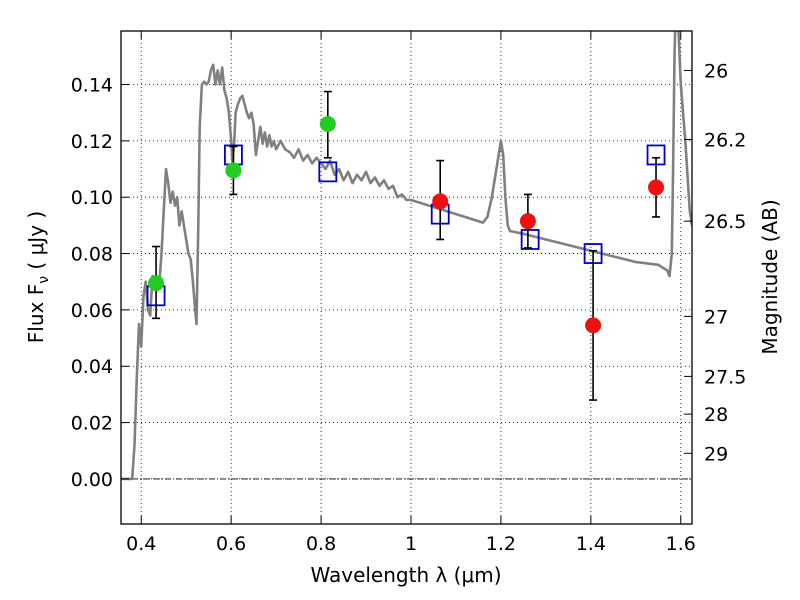 This screenshot has width=800, height=600. What do you see at coordinates (321, 544) in the screenshot?
I see `x-tick-label: 0.8` at bounding box center [321, 544].